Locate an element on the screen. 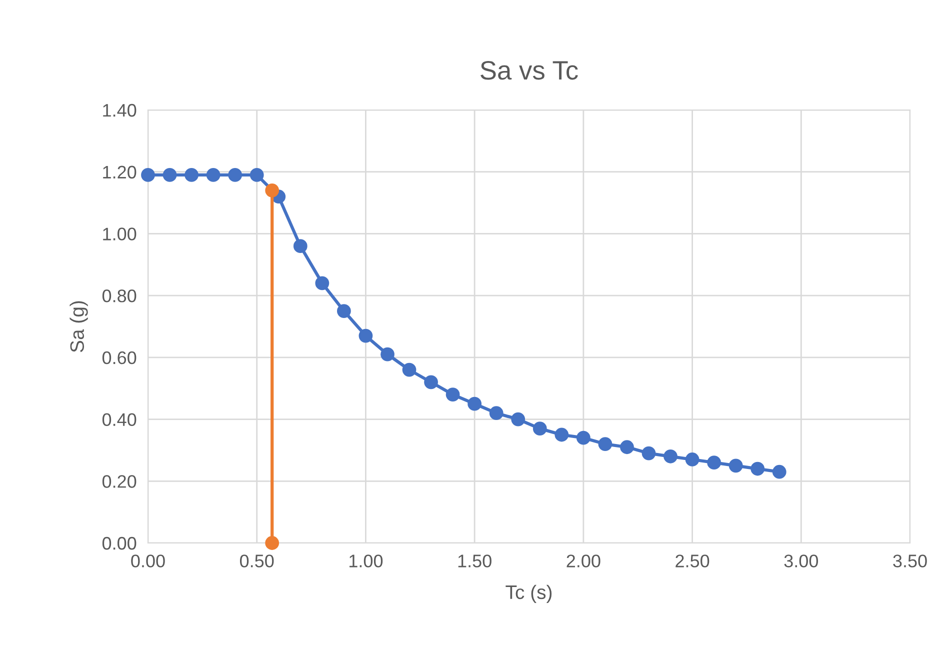  x-tick-label: 3.50 is located at coordinates (910, 561).